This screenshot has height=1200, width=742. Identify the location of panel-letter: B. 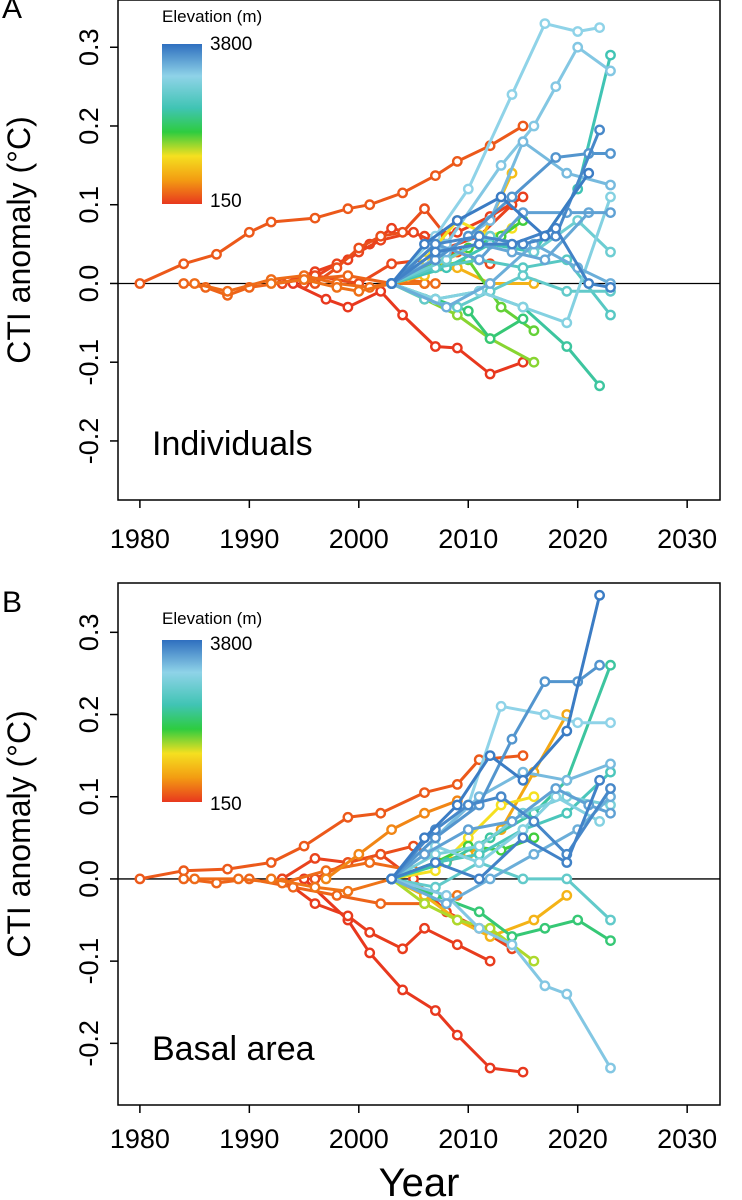
(12, 602).